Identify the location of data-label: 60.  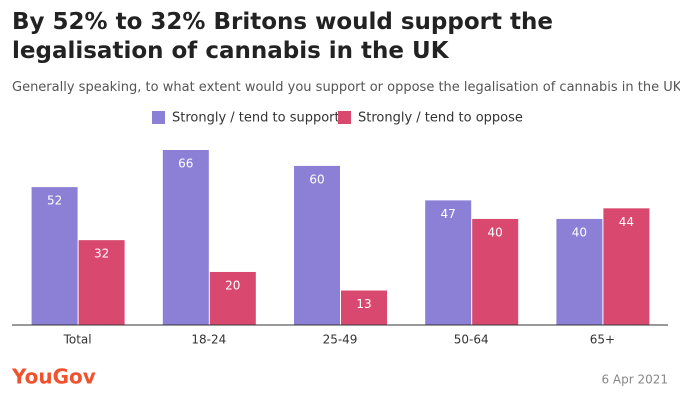
(316, 179).